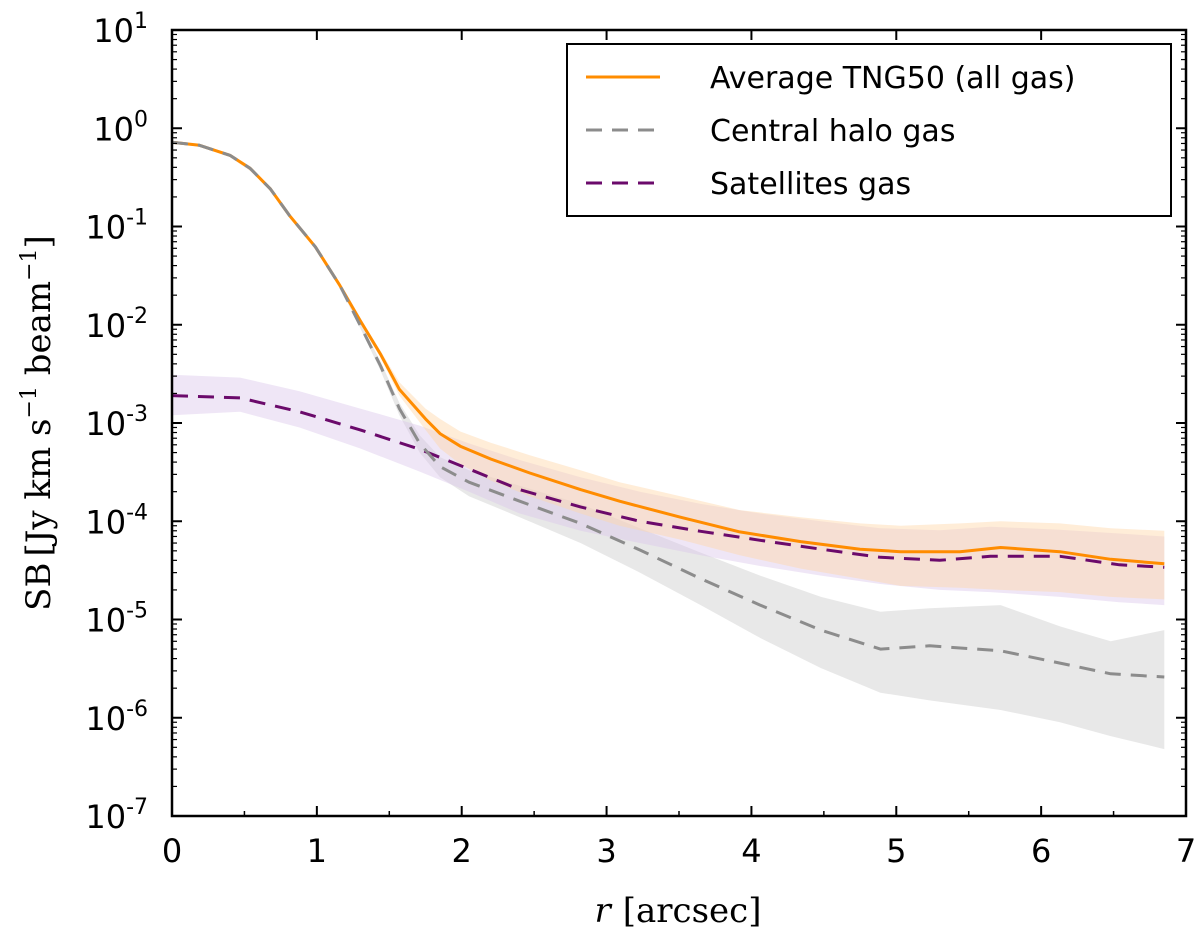 This screenshot has height=934, width=1200. I want to click on legend-box, so click(869, 130).